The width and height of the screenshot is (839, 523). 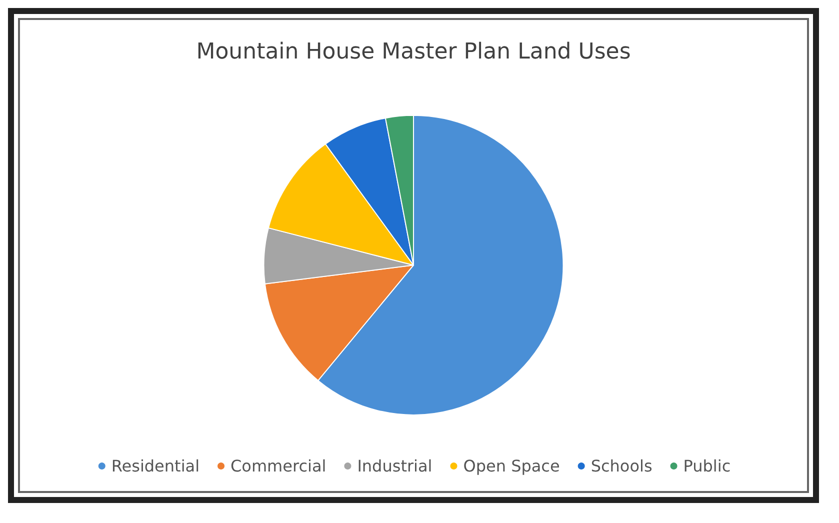 I want to click on legend-label: Public, so click(x=707, y=466).